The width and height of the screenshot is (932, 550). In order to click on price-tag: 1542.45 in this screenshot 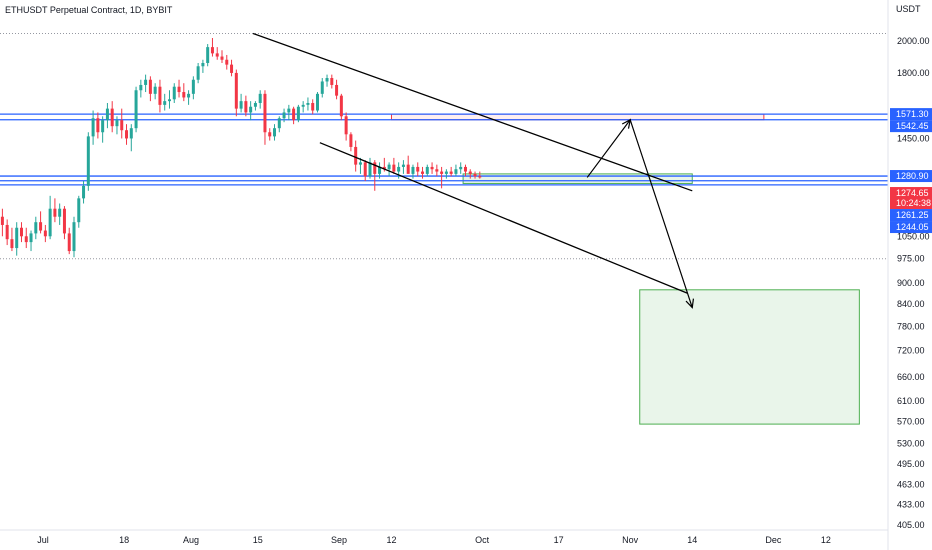, I will do `click(911, 126)`.